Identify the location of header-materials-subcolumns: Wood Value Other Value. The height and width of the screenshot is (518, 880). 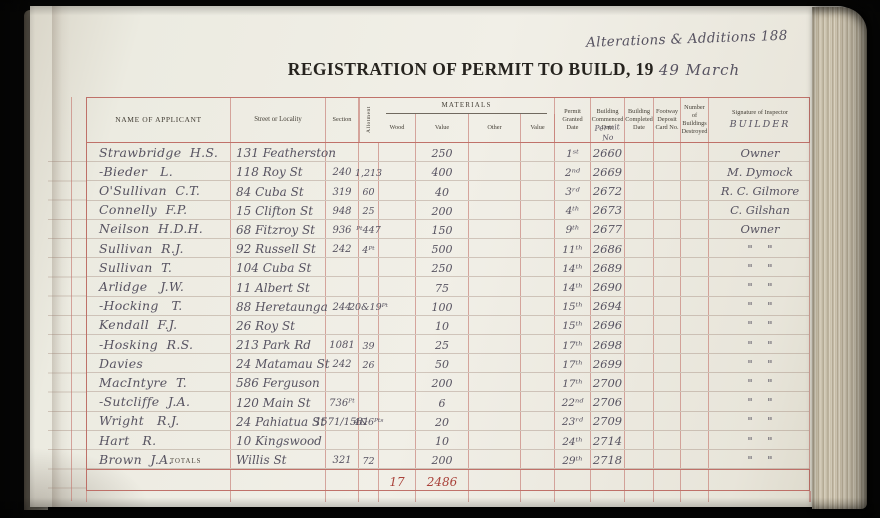
(467, 128).